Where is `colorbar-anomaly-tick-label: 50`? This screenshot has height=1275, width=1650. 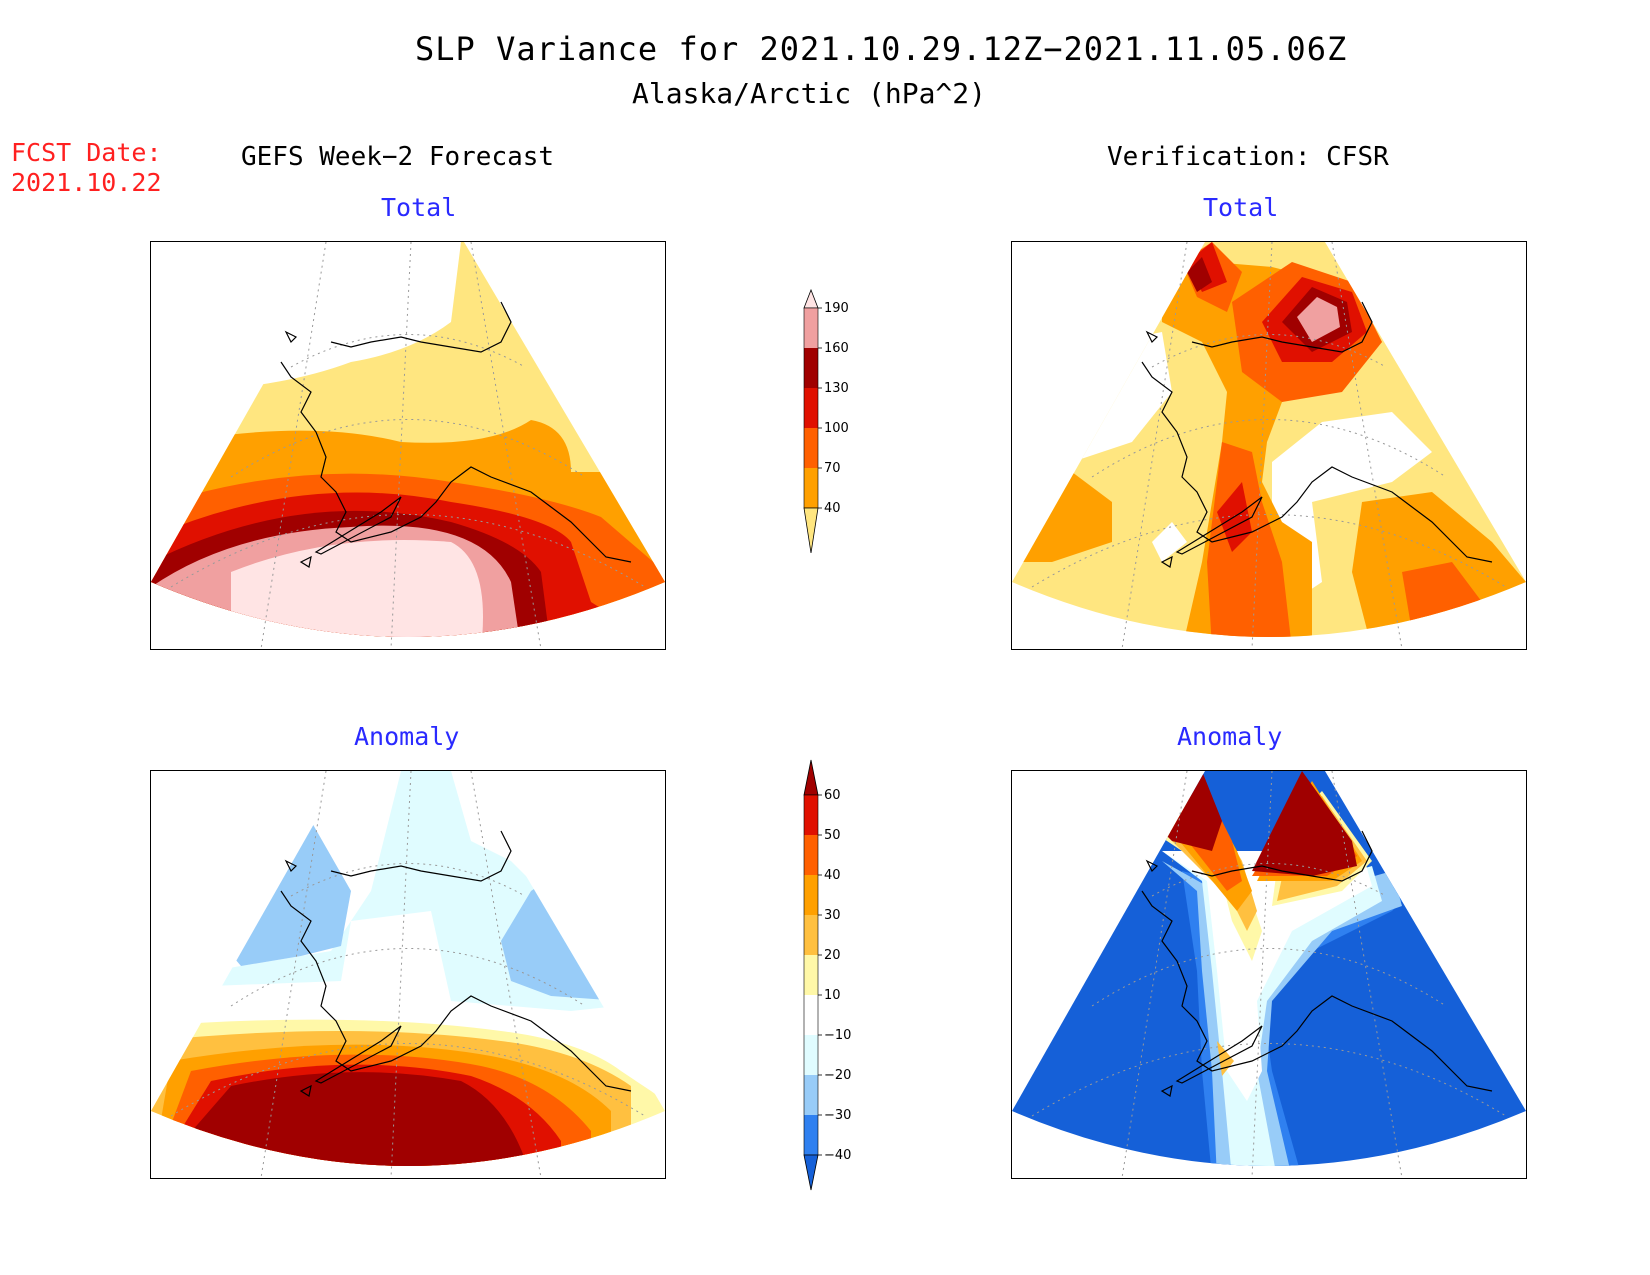
colorbar-anomaly-tick-label: 50 is located at coordinates (832, 835).